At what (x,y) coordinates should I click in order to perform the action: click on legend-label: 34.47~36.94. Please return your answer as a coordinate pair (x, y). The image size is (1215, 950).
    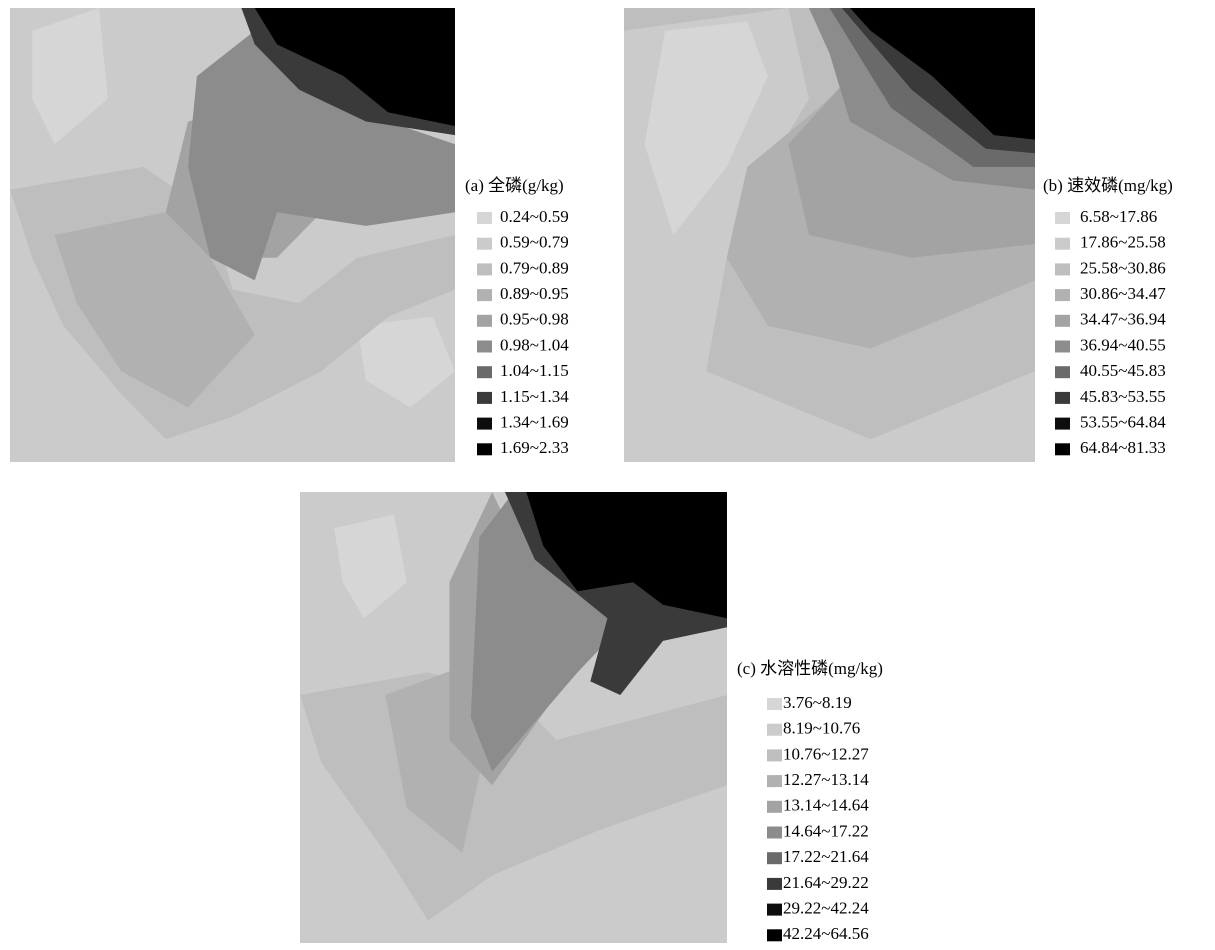
    Looking at the image, I should click on (1123, 319).